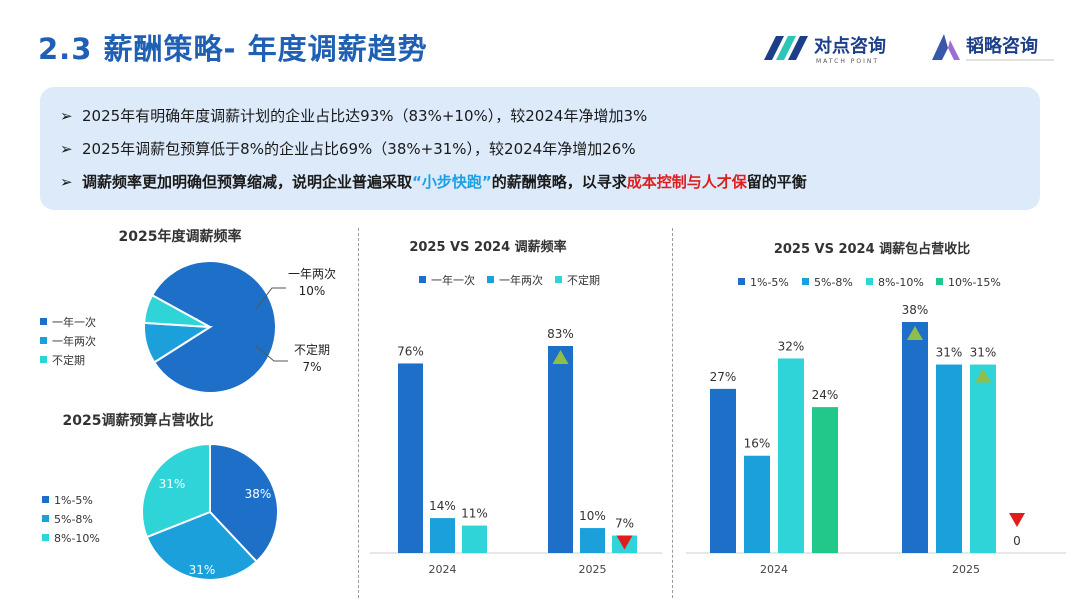 Image resolution: width=1080 pixels, height=608 pixels. I want to click on pie-slice-value-label: 31%, so click(202, 570).